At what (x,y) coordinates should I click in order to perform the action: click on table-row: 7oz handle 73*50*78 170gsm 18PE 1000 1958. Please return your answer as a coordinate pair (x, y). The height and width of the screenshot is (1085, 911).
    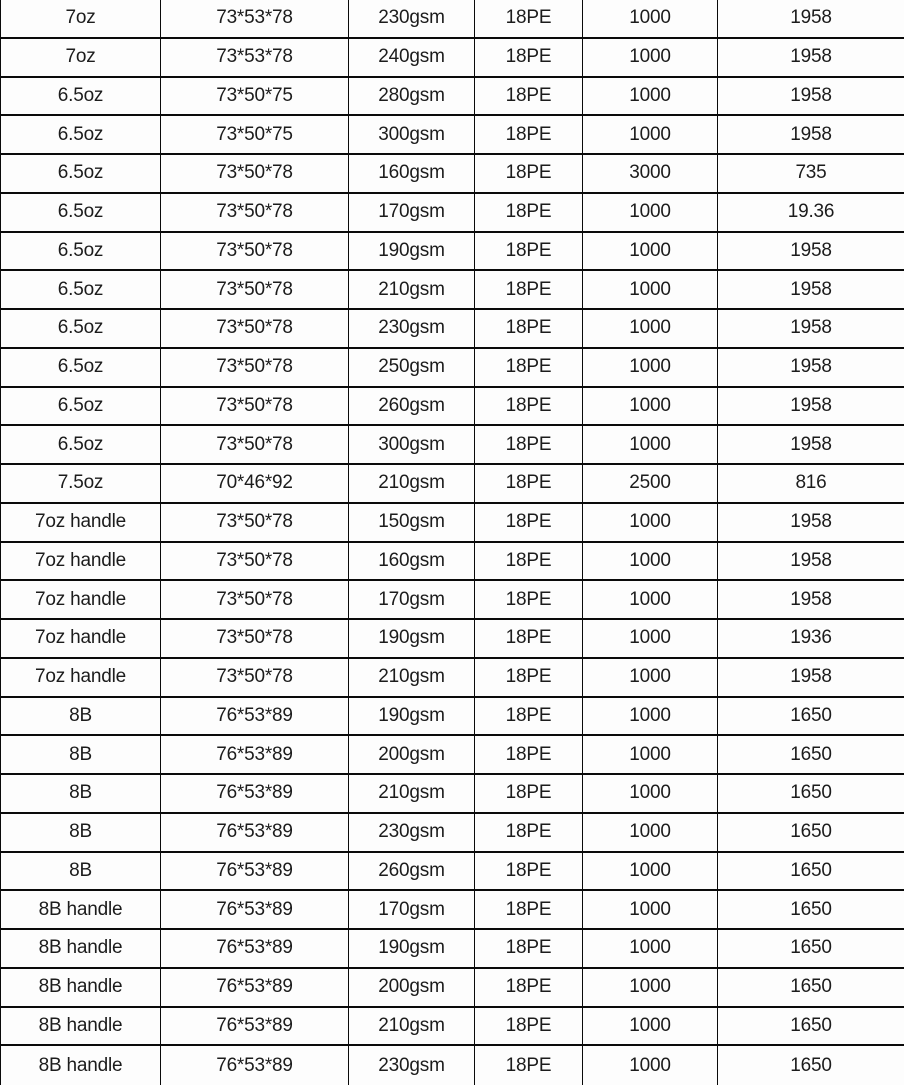
    Looking at the image, I should click on (452, 600).